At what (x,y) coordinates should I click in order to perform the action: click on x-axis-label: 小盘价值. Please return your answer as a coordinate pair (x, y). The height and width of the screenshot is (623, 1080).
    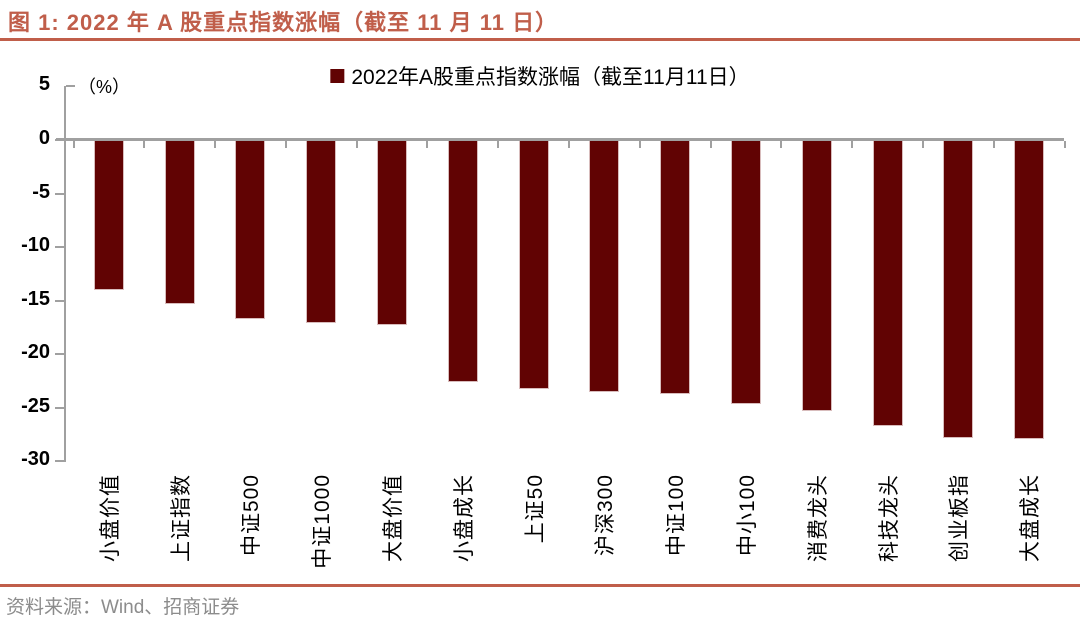
    Looking at the image, I should click on (110, 518).